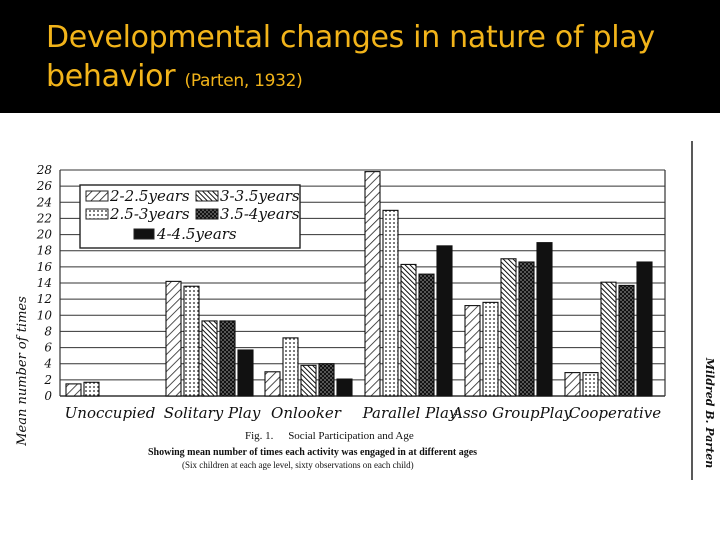 This screenshot has width=720, height=540. I want to click on legend-box, so click(190, 216).